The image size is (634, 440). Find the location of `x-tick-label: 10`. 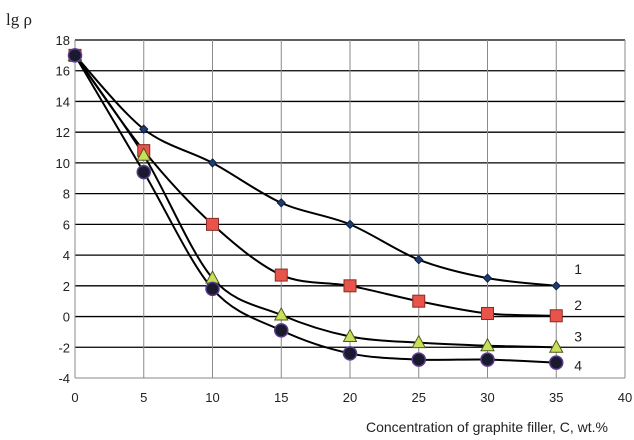

x-tick-label: 10 is located at coordinates (212, 397).